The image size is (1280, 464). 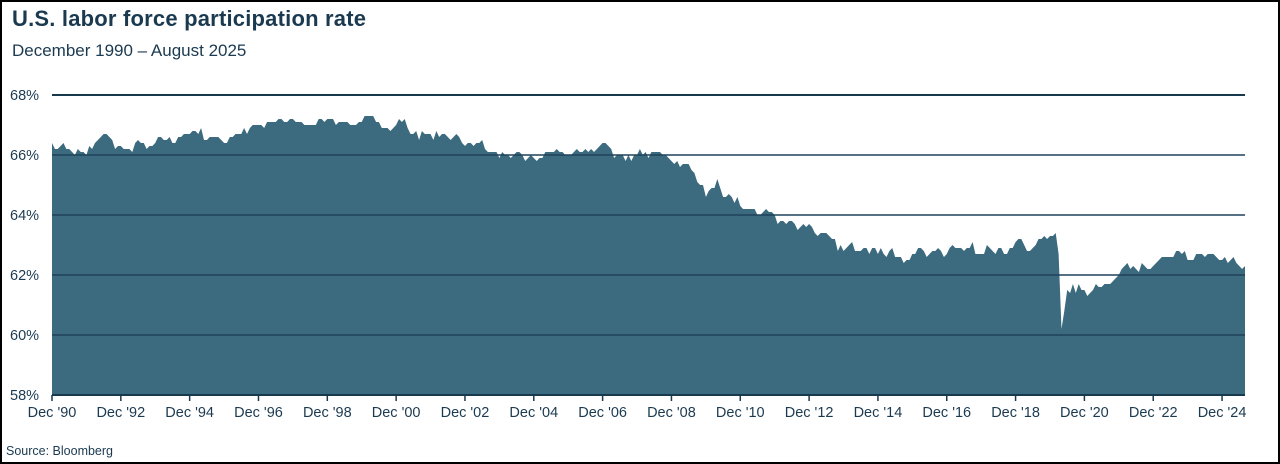 What do you see at coordinates (1084, 413) in the screenshot?
I see `x-axis-label: Dec '20` at bounding box center [1084, 413].